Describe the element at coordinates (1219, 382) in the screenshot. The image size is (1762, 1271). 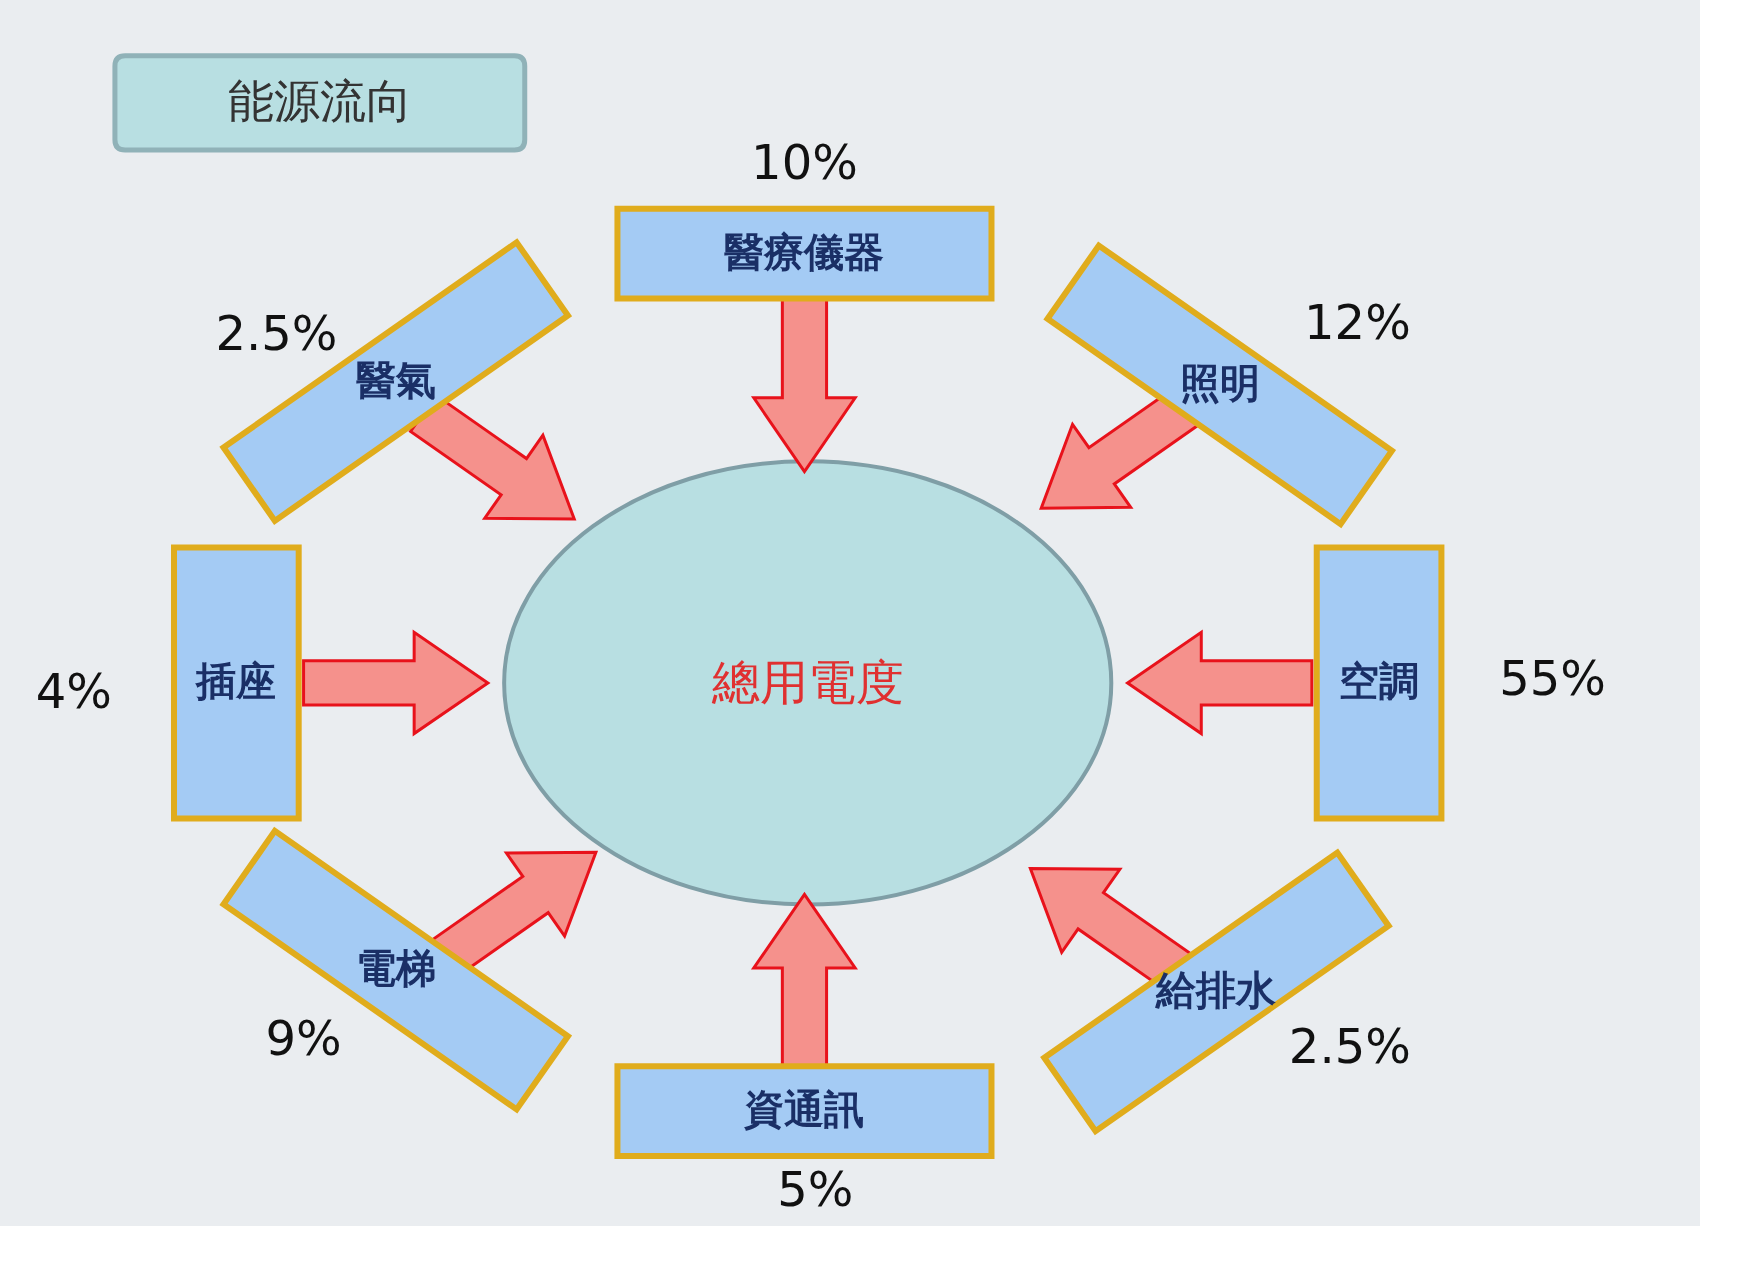
I see `category-label: 照明` at that location.